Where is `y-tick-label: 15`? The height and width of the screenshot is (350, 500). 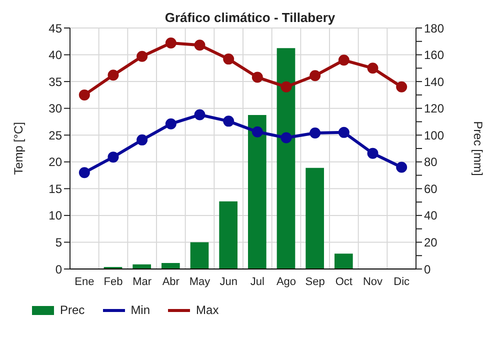
y-tick-label: 15 is located at coordinates (55, 189).